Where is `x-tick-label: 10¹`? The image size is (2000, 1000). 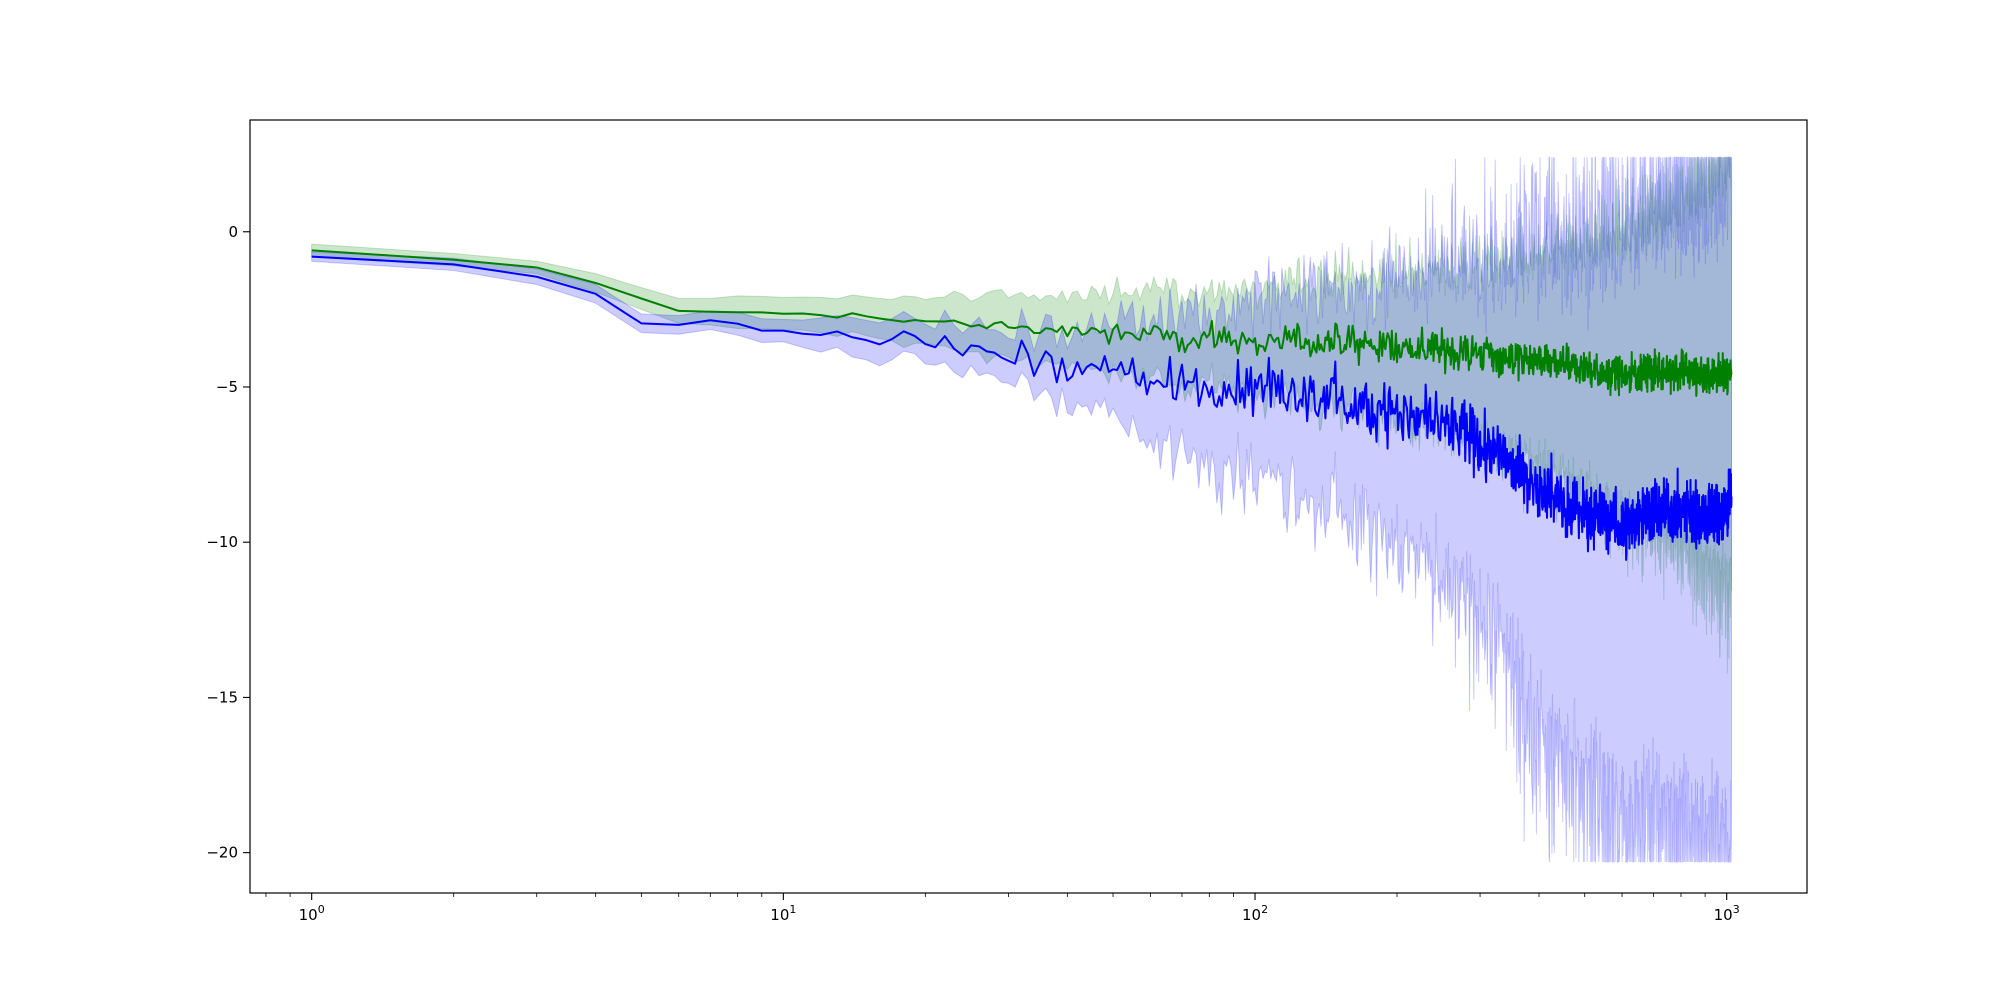 x-tick-label: 10¹ is located at coordinates (783, 913).